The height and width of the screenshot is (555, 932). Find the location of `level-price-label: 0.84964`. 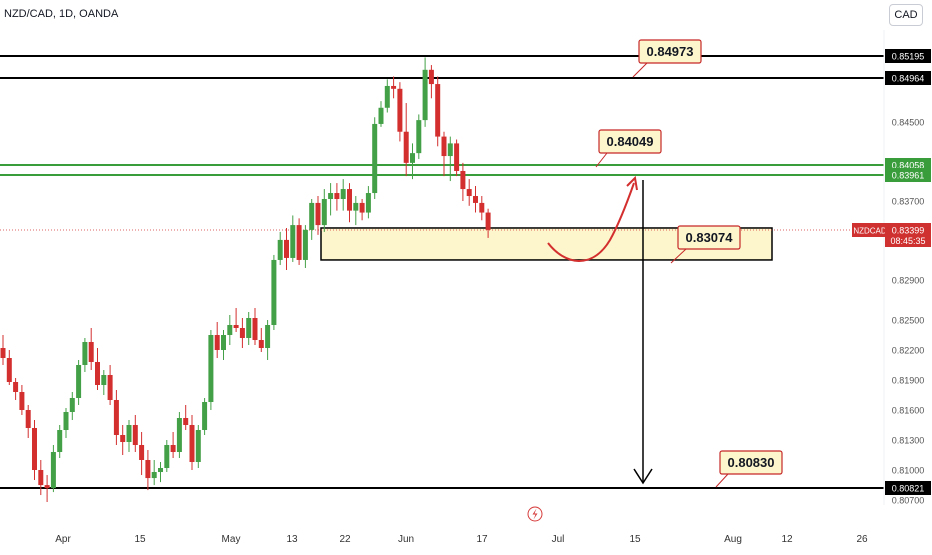

level-price-label: 0.84964 is located at coordinates (908, 79).